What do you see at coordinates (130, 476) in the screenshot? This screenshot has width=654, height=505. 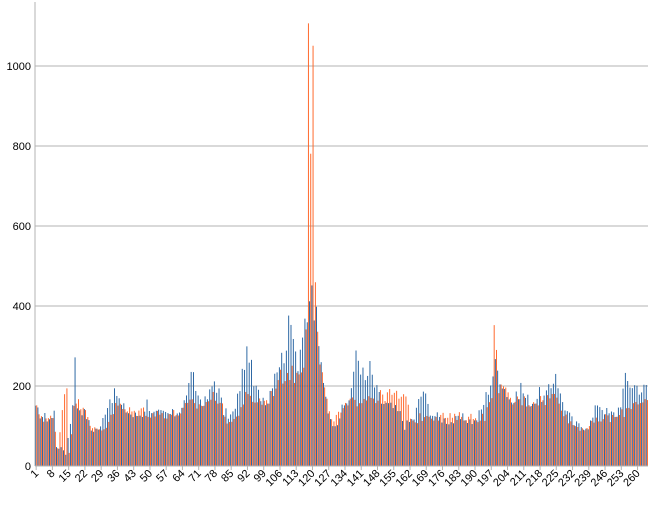 I see `x-tick-label: 43` at bounding box center [130, 476].